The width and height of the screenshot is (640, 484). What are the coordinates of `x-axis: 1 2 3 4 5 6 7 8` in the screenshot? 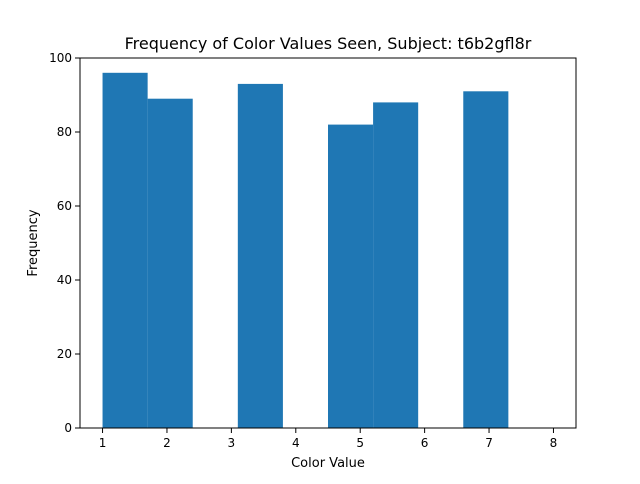 It's located at (328, 439).